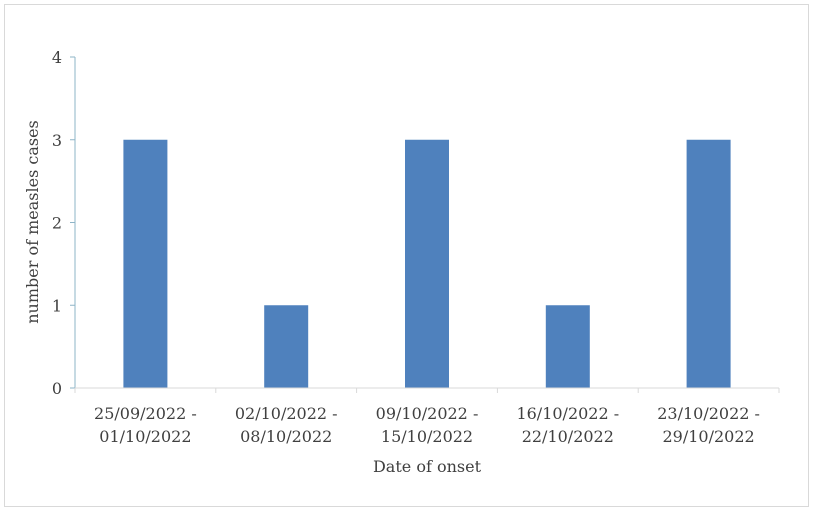 Image resolution: width=813 pixels, height=512 pixels. I want to click on y-axis-title: number of measles cases, so click(32, 222).